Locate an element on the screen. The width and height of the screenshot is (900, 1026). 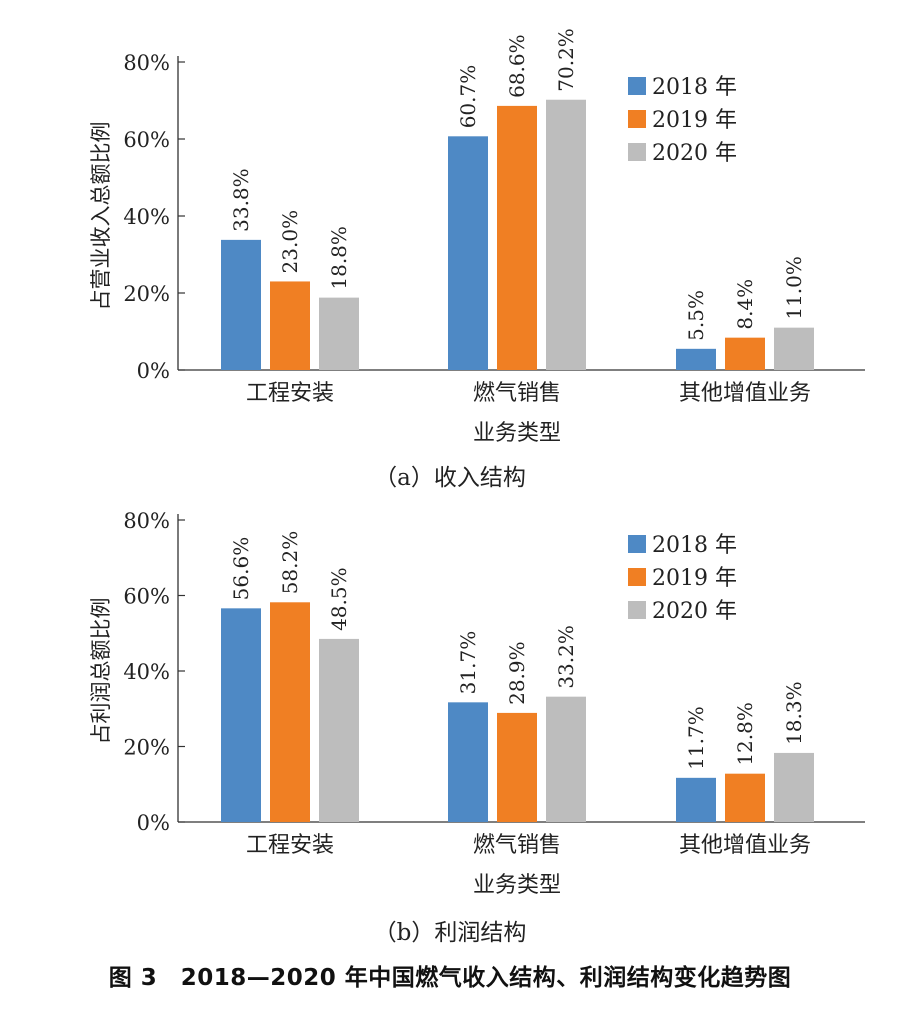
revenue-y-tick-label: 20% is located at coordinates (146, 294).